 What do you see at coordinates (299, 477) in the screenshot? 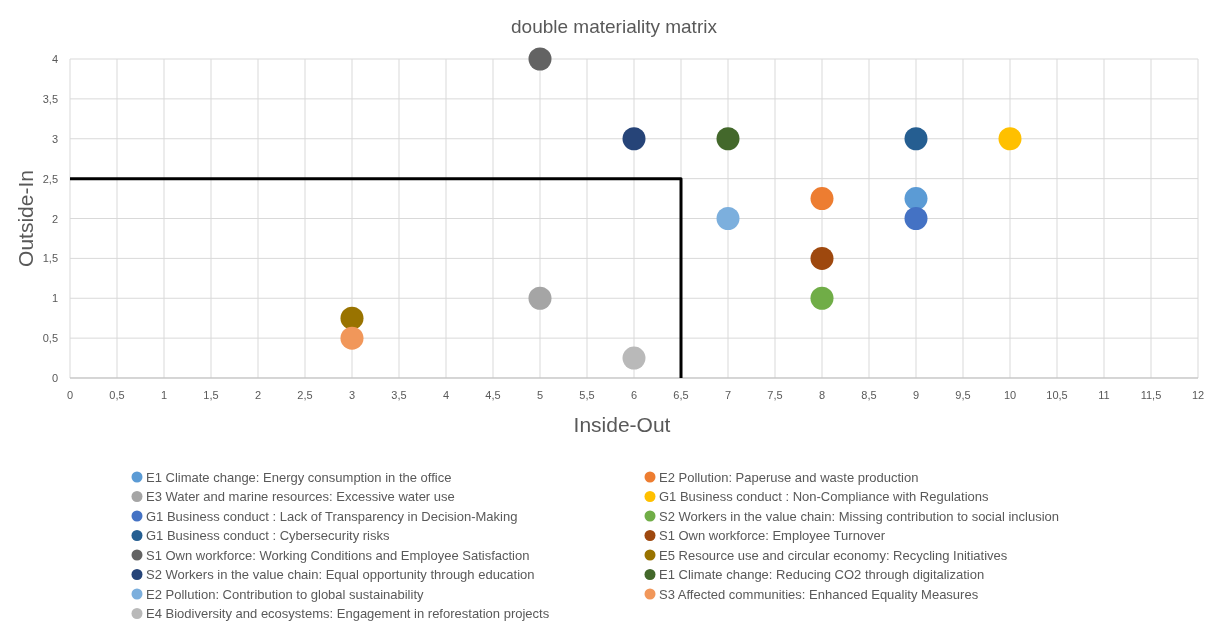
I see `legend-label: E1 Climate change: Energy consumption in the office` at bounding box center [299, 477].